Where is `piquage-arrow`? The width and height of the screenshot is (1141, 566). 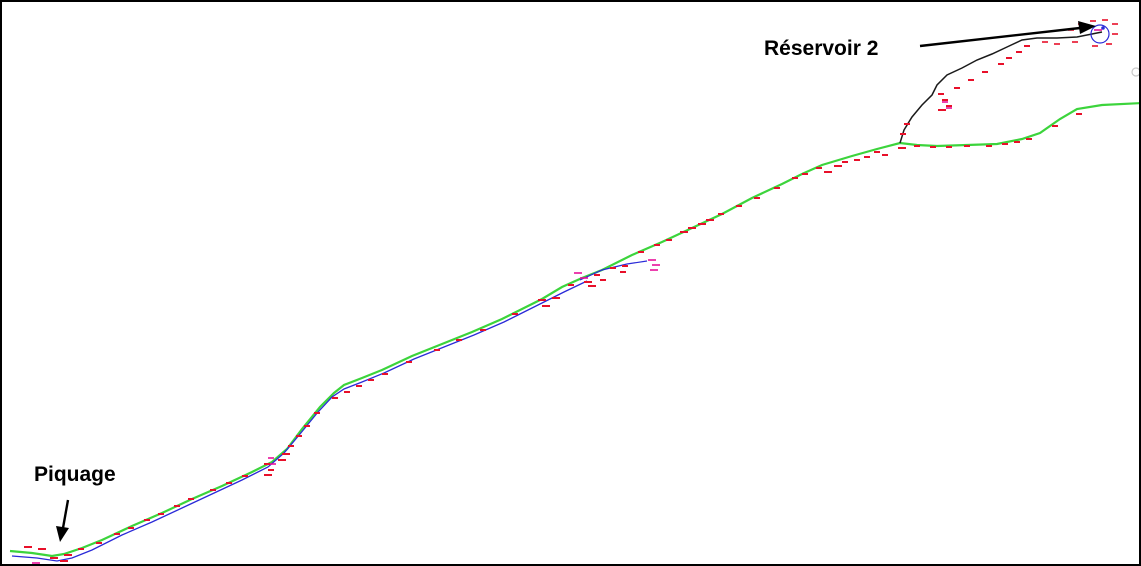
piquage-arrow is located at coordinates (65, 514).